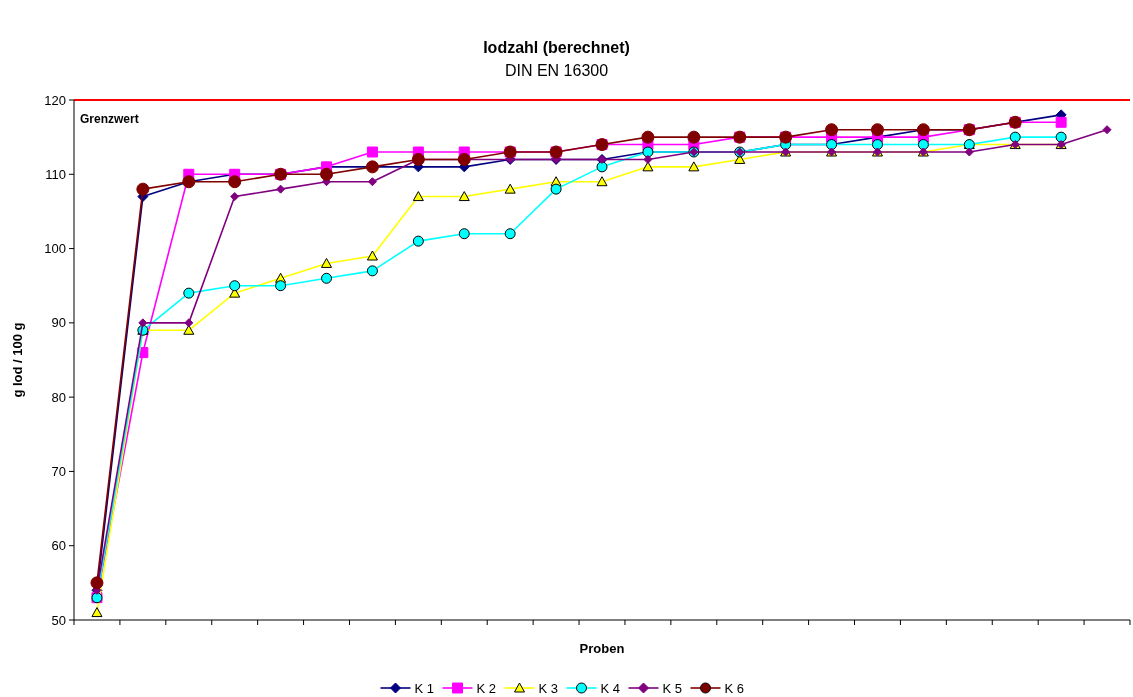 The image size is (1133, 697). I want to click on legend-label: K 1, so click(424, 688).